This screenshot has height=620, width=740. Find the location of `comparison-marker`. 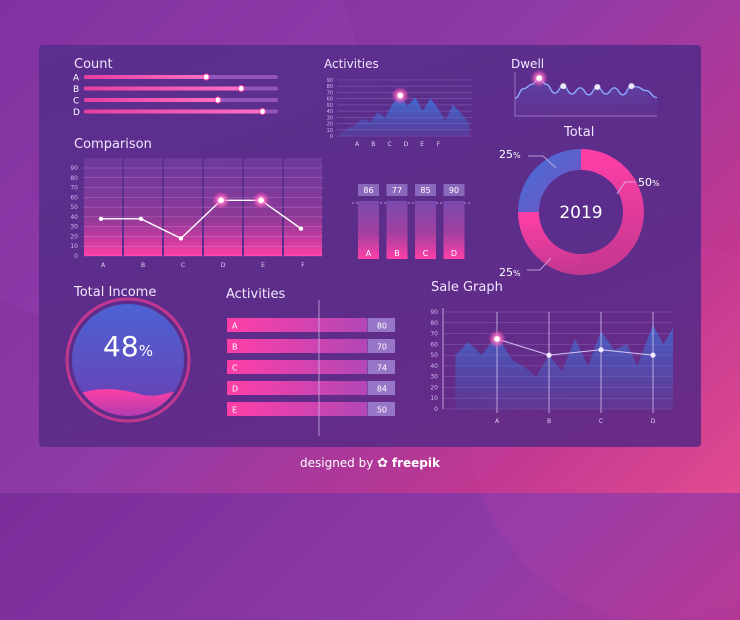

comparison-marker is located at coordinates (261, 200).